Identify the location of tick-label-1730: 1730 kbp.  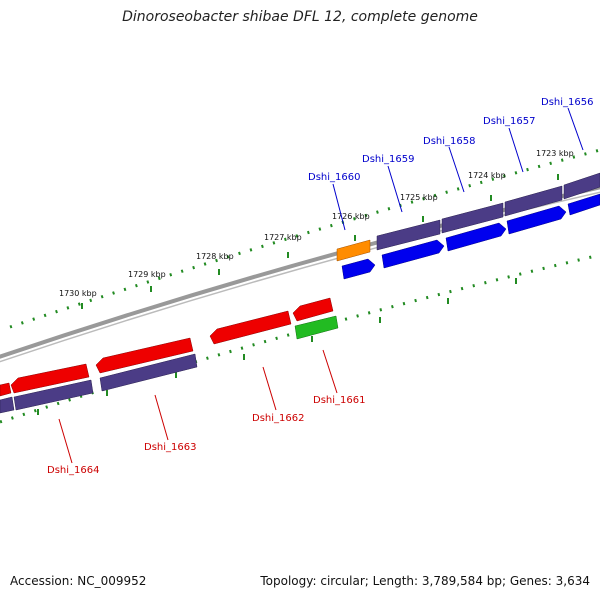
(78, 293).